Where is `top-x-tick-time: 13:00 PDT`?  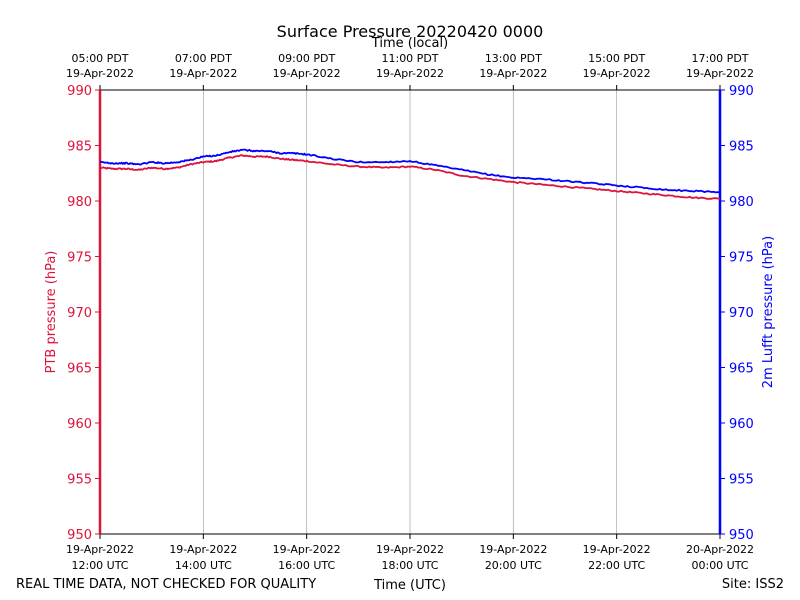 top-x-tick-time: 13:00 PDT is located at coordinates (513, 58).